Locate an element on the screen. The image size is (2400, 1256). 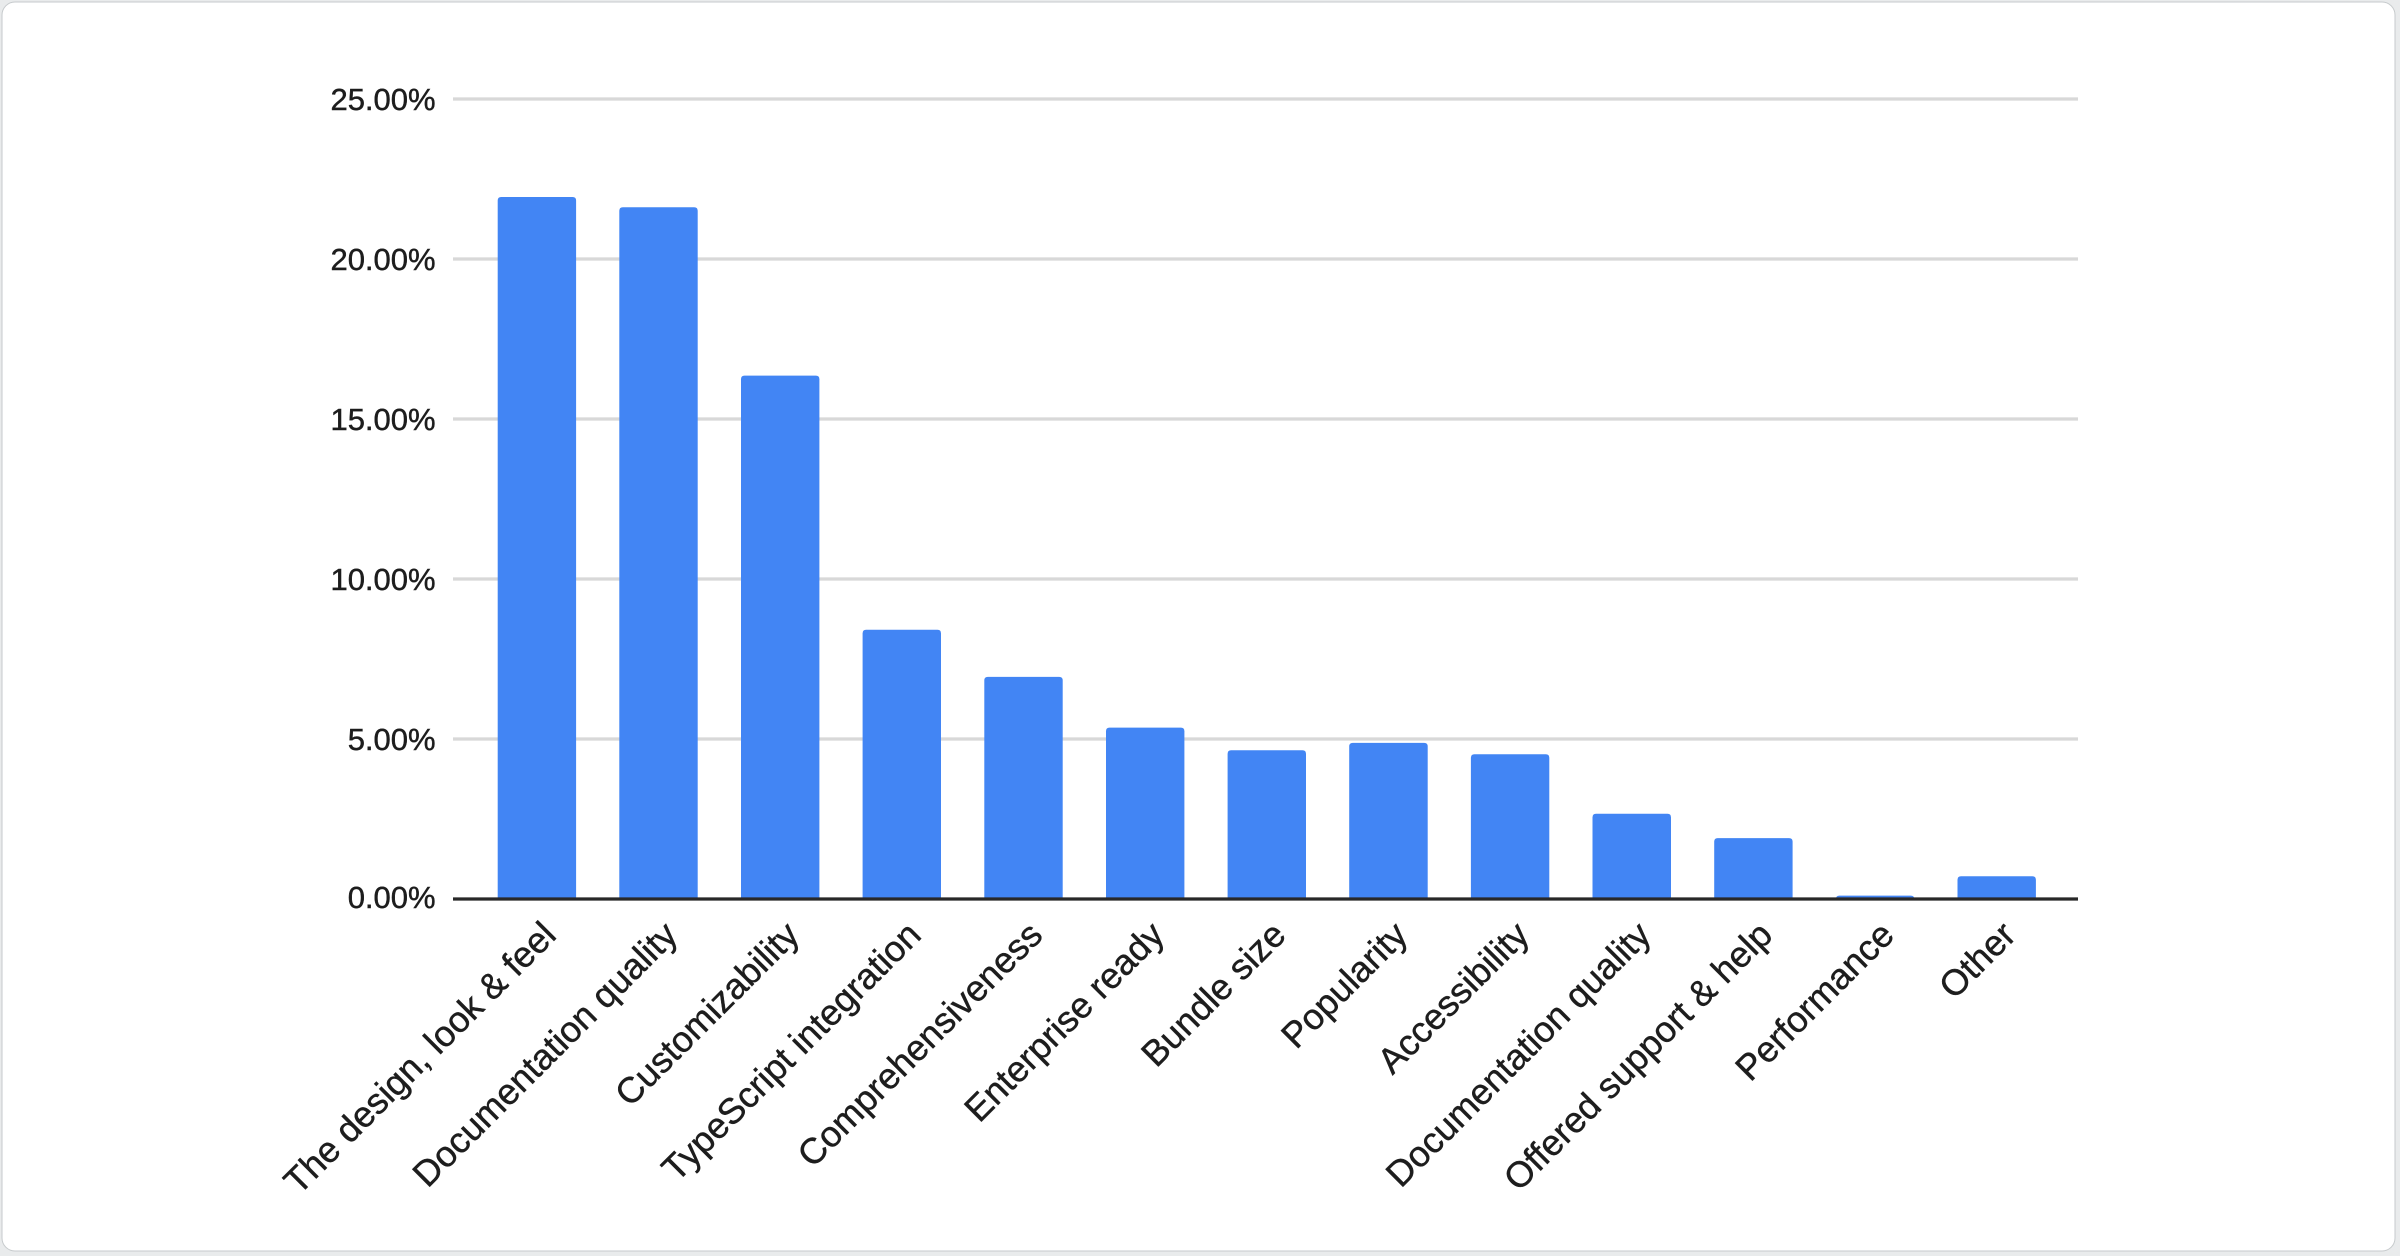
svg-text: 20.00% is located at coordinates (382, 259).